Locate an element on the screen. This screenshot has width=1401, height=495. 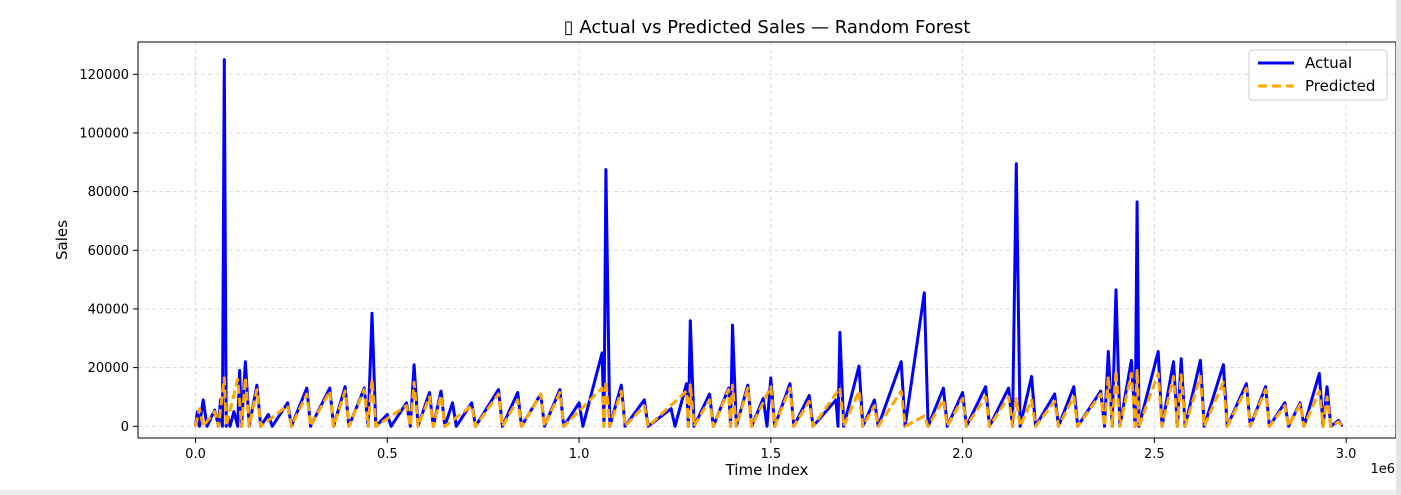
y-tick-label: 0 is located at coordinates (125, 427).